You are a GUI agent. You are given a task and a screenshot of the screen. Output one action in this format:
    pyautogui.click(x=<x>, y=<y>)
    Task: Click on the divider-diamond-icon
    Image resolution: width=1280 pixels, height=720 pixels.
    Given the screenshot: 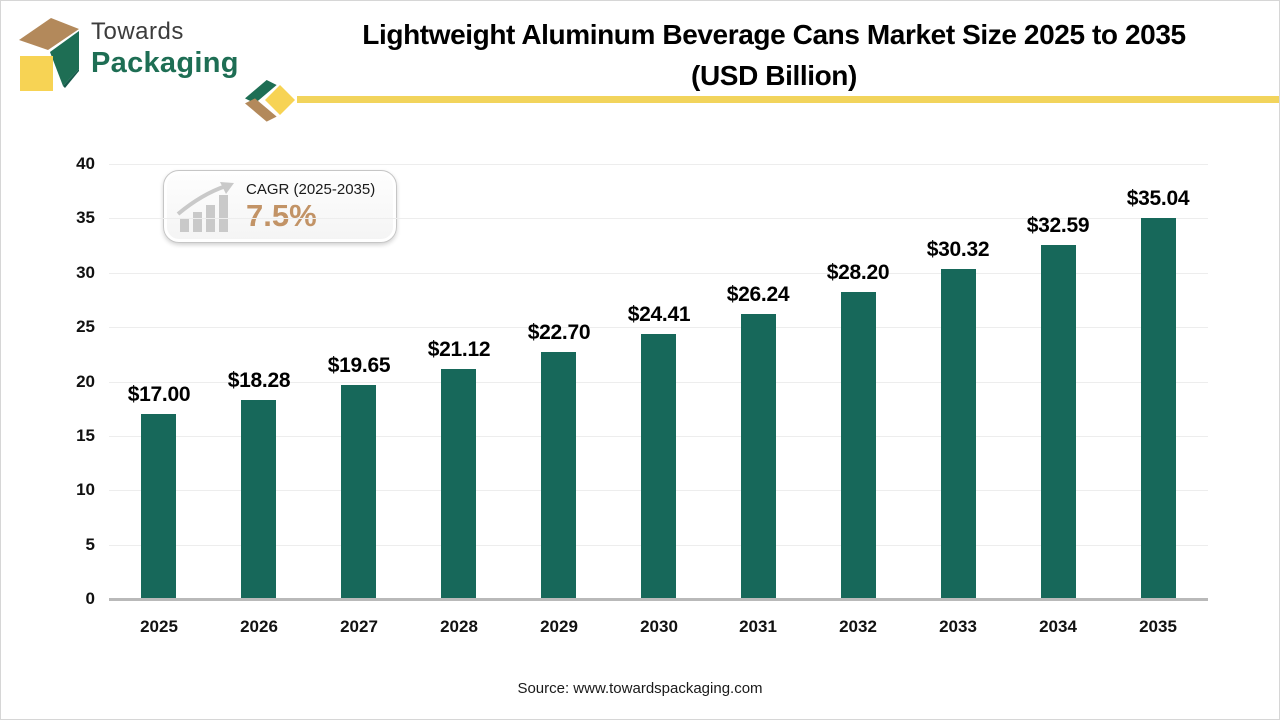 What is the action you would take?
    pyautogui.click(x=270, y=101)
    